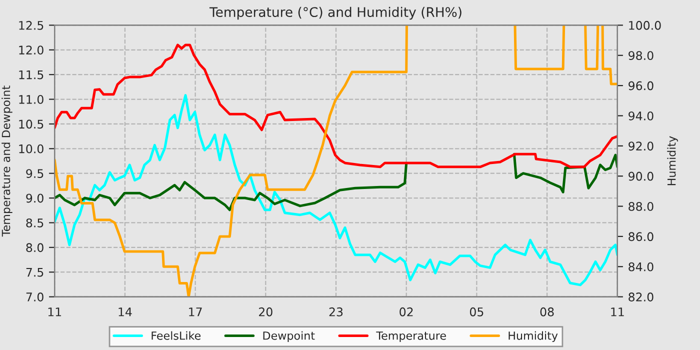 The width and height of the screenshot is (700, 350). What do you see at coordinates (336, 311) in the screenshot?
I see `x-tick-label: 23` at bounding box center [336, 311].